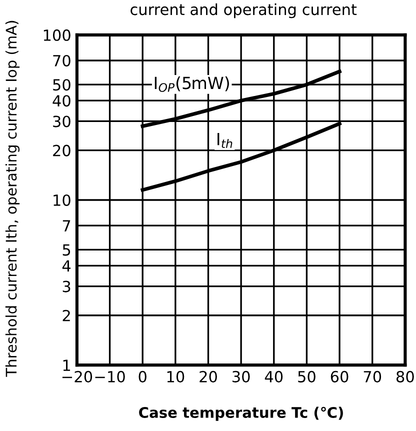 This screenshot has height=431, width=416. What do you see at coordinates (373, 376) in the screenshot?
I see `x-tick-label: 70` at bounding box center [373, 376].